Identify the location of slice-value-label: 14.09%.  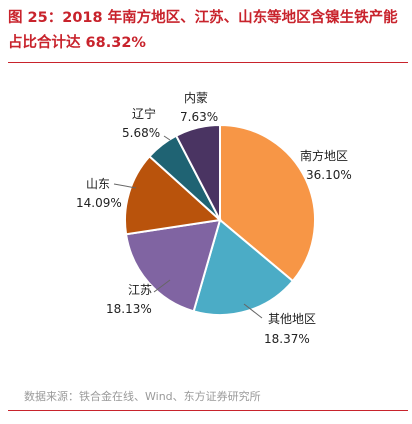
(99, 203).